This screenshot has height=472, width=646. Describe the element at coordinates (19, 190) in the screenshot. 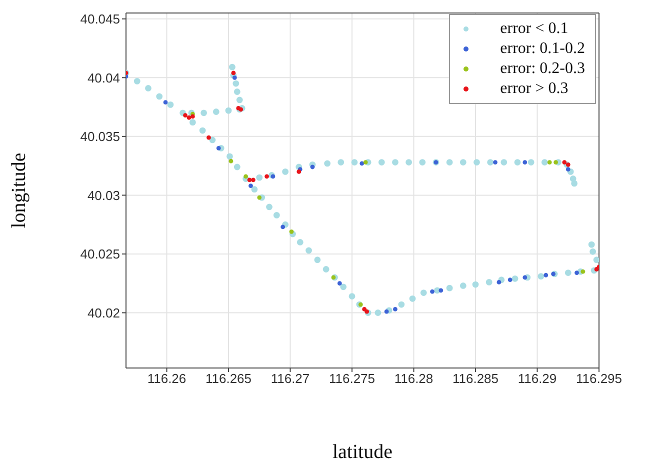

I see `y-axis-title: longitude` at that location.